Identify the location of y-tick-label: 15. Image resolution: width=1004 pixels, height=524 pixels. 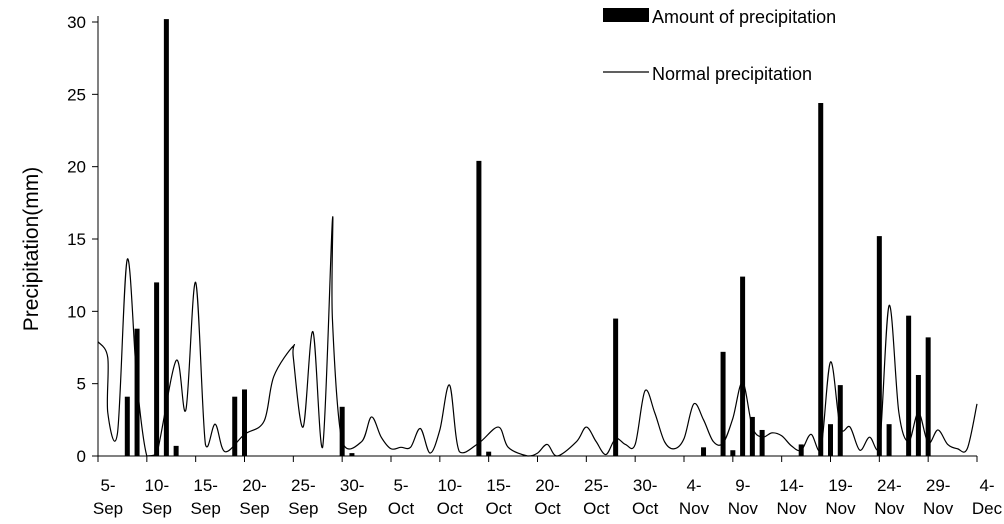
(76, 239).